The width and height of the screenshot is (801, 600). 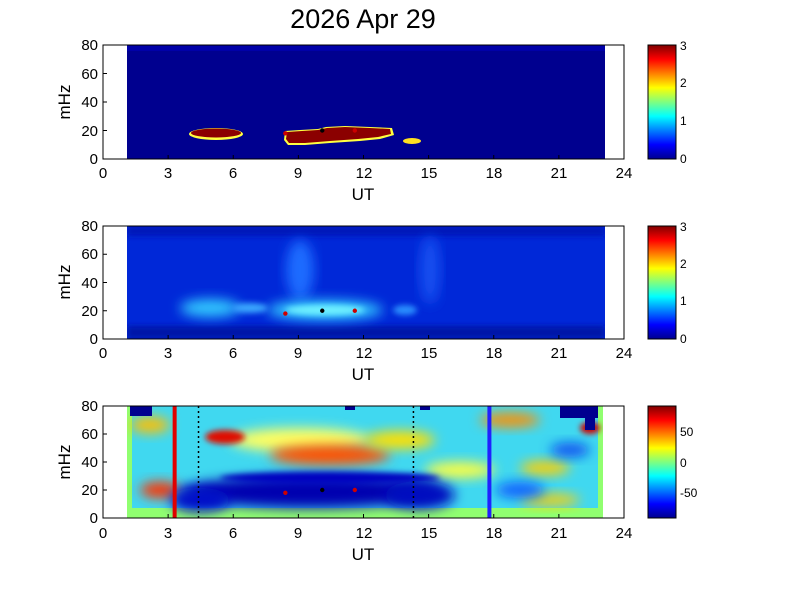 I want to click on panel-2-top-band, so click(x=366, y=231).